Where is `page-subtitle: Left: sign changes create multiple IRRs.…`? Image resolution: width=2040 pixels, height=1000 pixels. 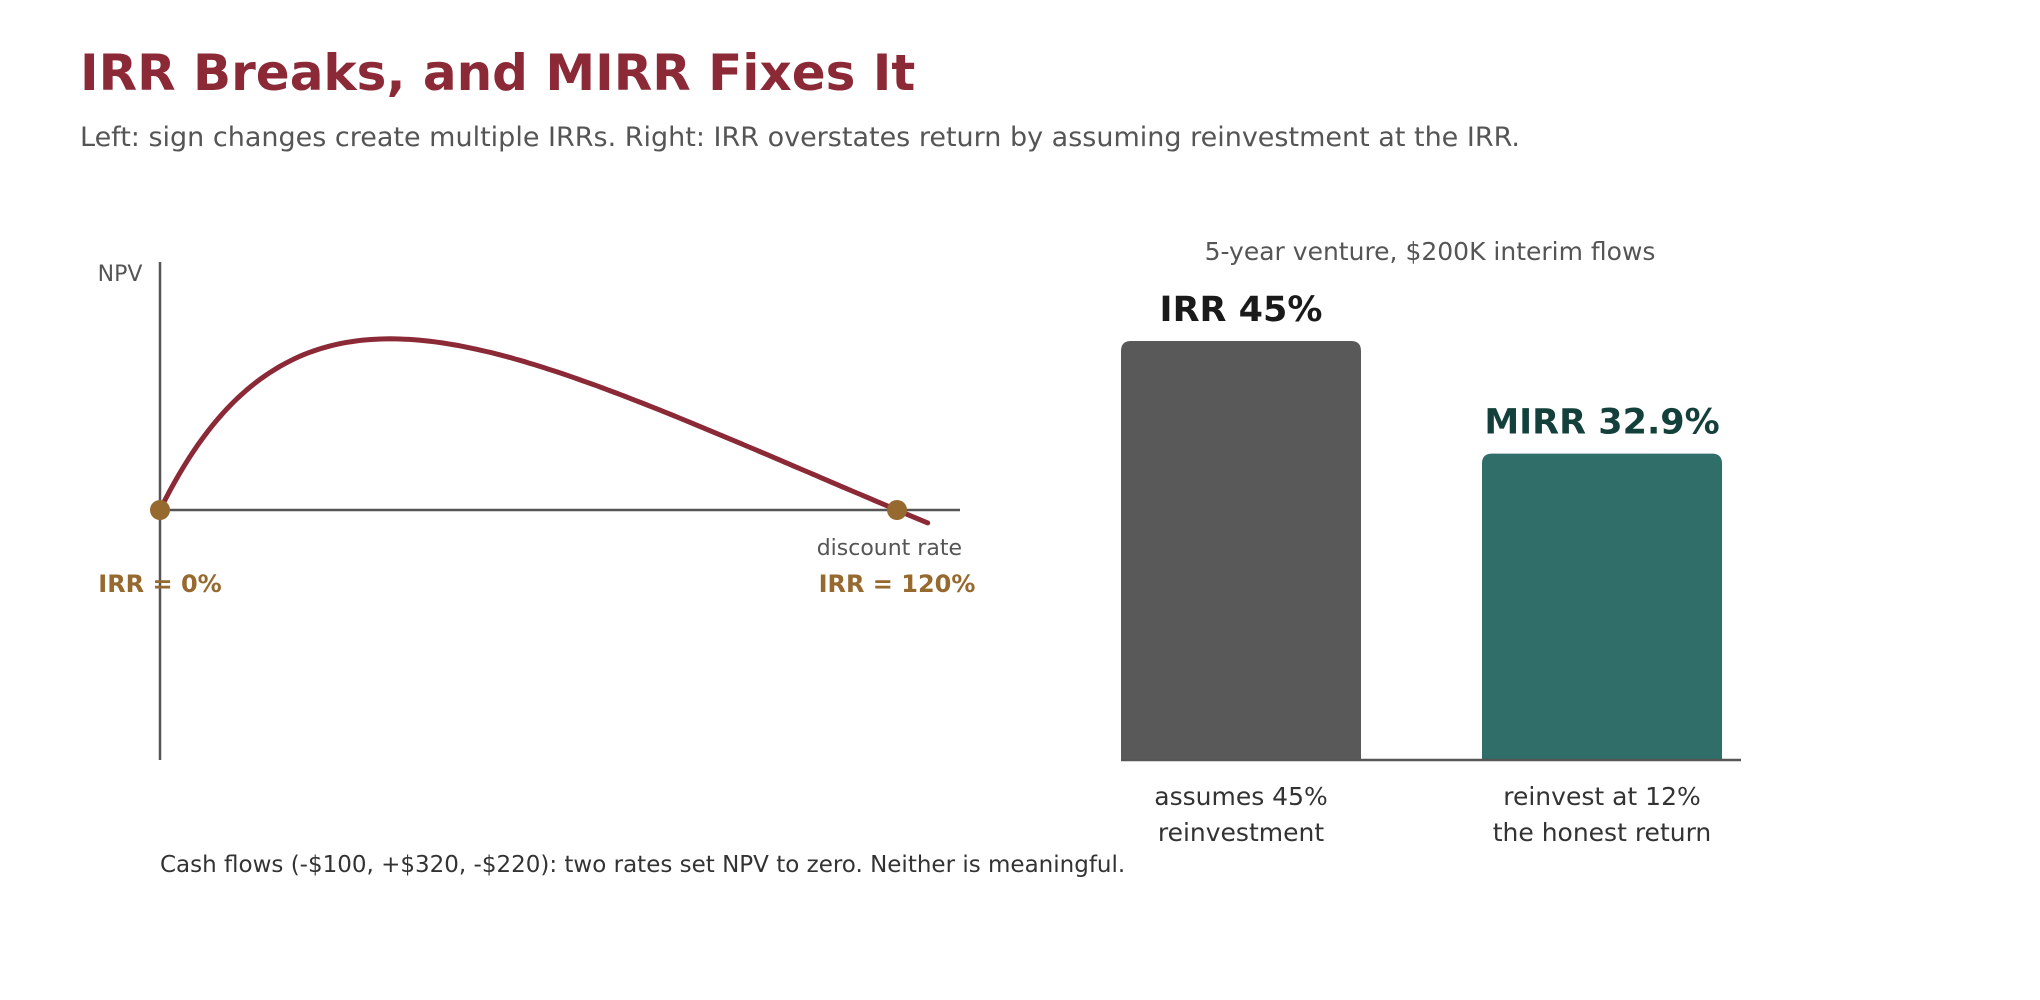
page-subtitle: Left: sign changes create multiple IRRs.… is located at coordinates (800, 137).